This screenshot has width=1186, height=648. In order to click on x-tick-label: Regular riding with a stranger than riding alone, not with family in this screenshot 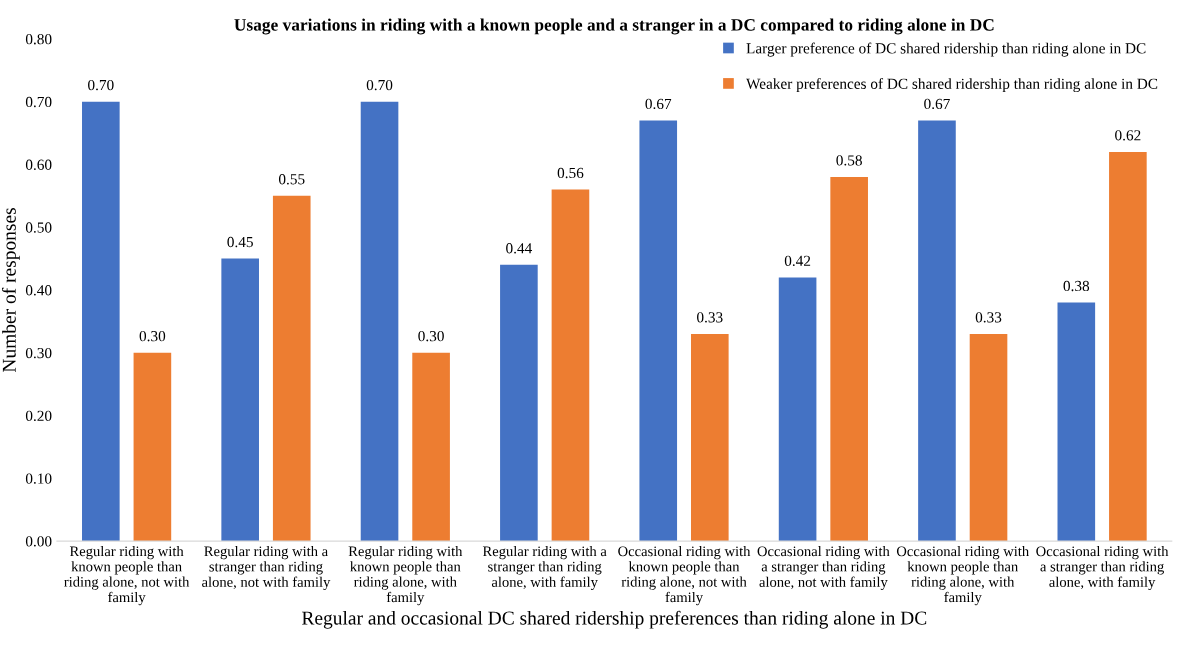, I will do `click(266, 567)`.